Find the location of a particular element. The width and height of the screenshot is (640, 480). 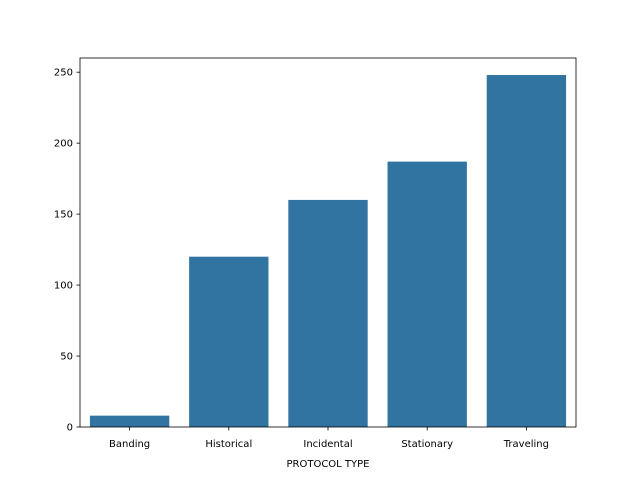

bar-stationary is located at coordinates (427, 294).